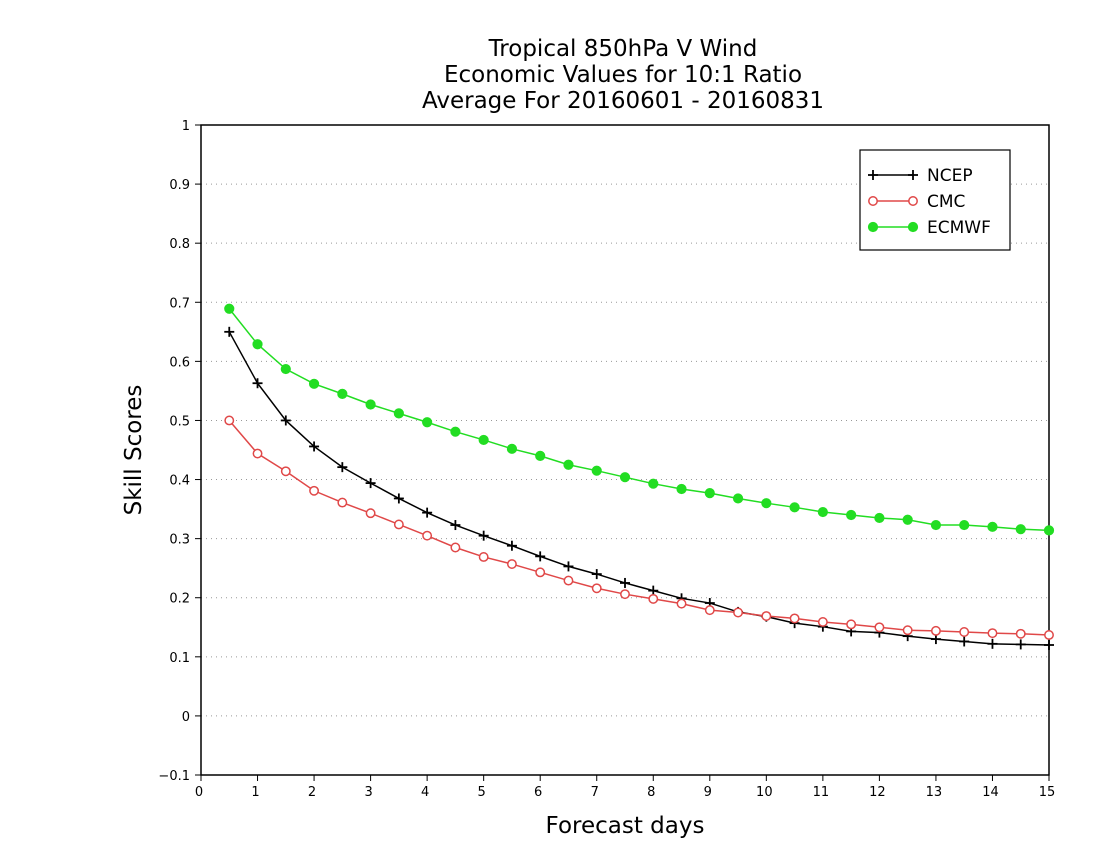 This screenshot has width=1100, height=850. I want to click on y-tick-label: 0.1, so click(179, 658).